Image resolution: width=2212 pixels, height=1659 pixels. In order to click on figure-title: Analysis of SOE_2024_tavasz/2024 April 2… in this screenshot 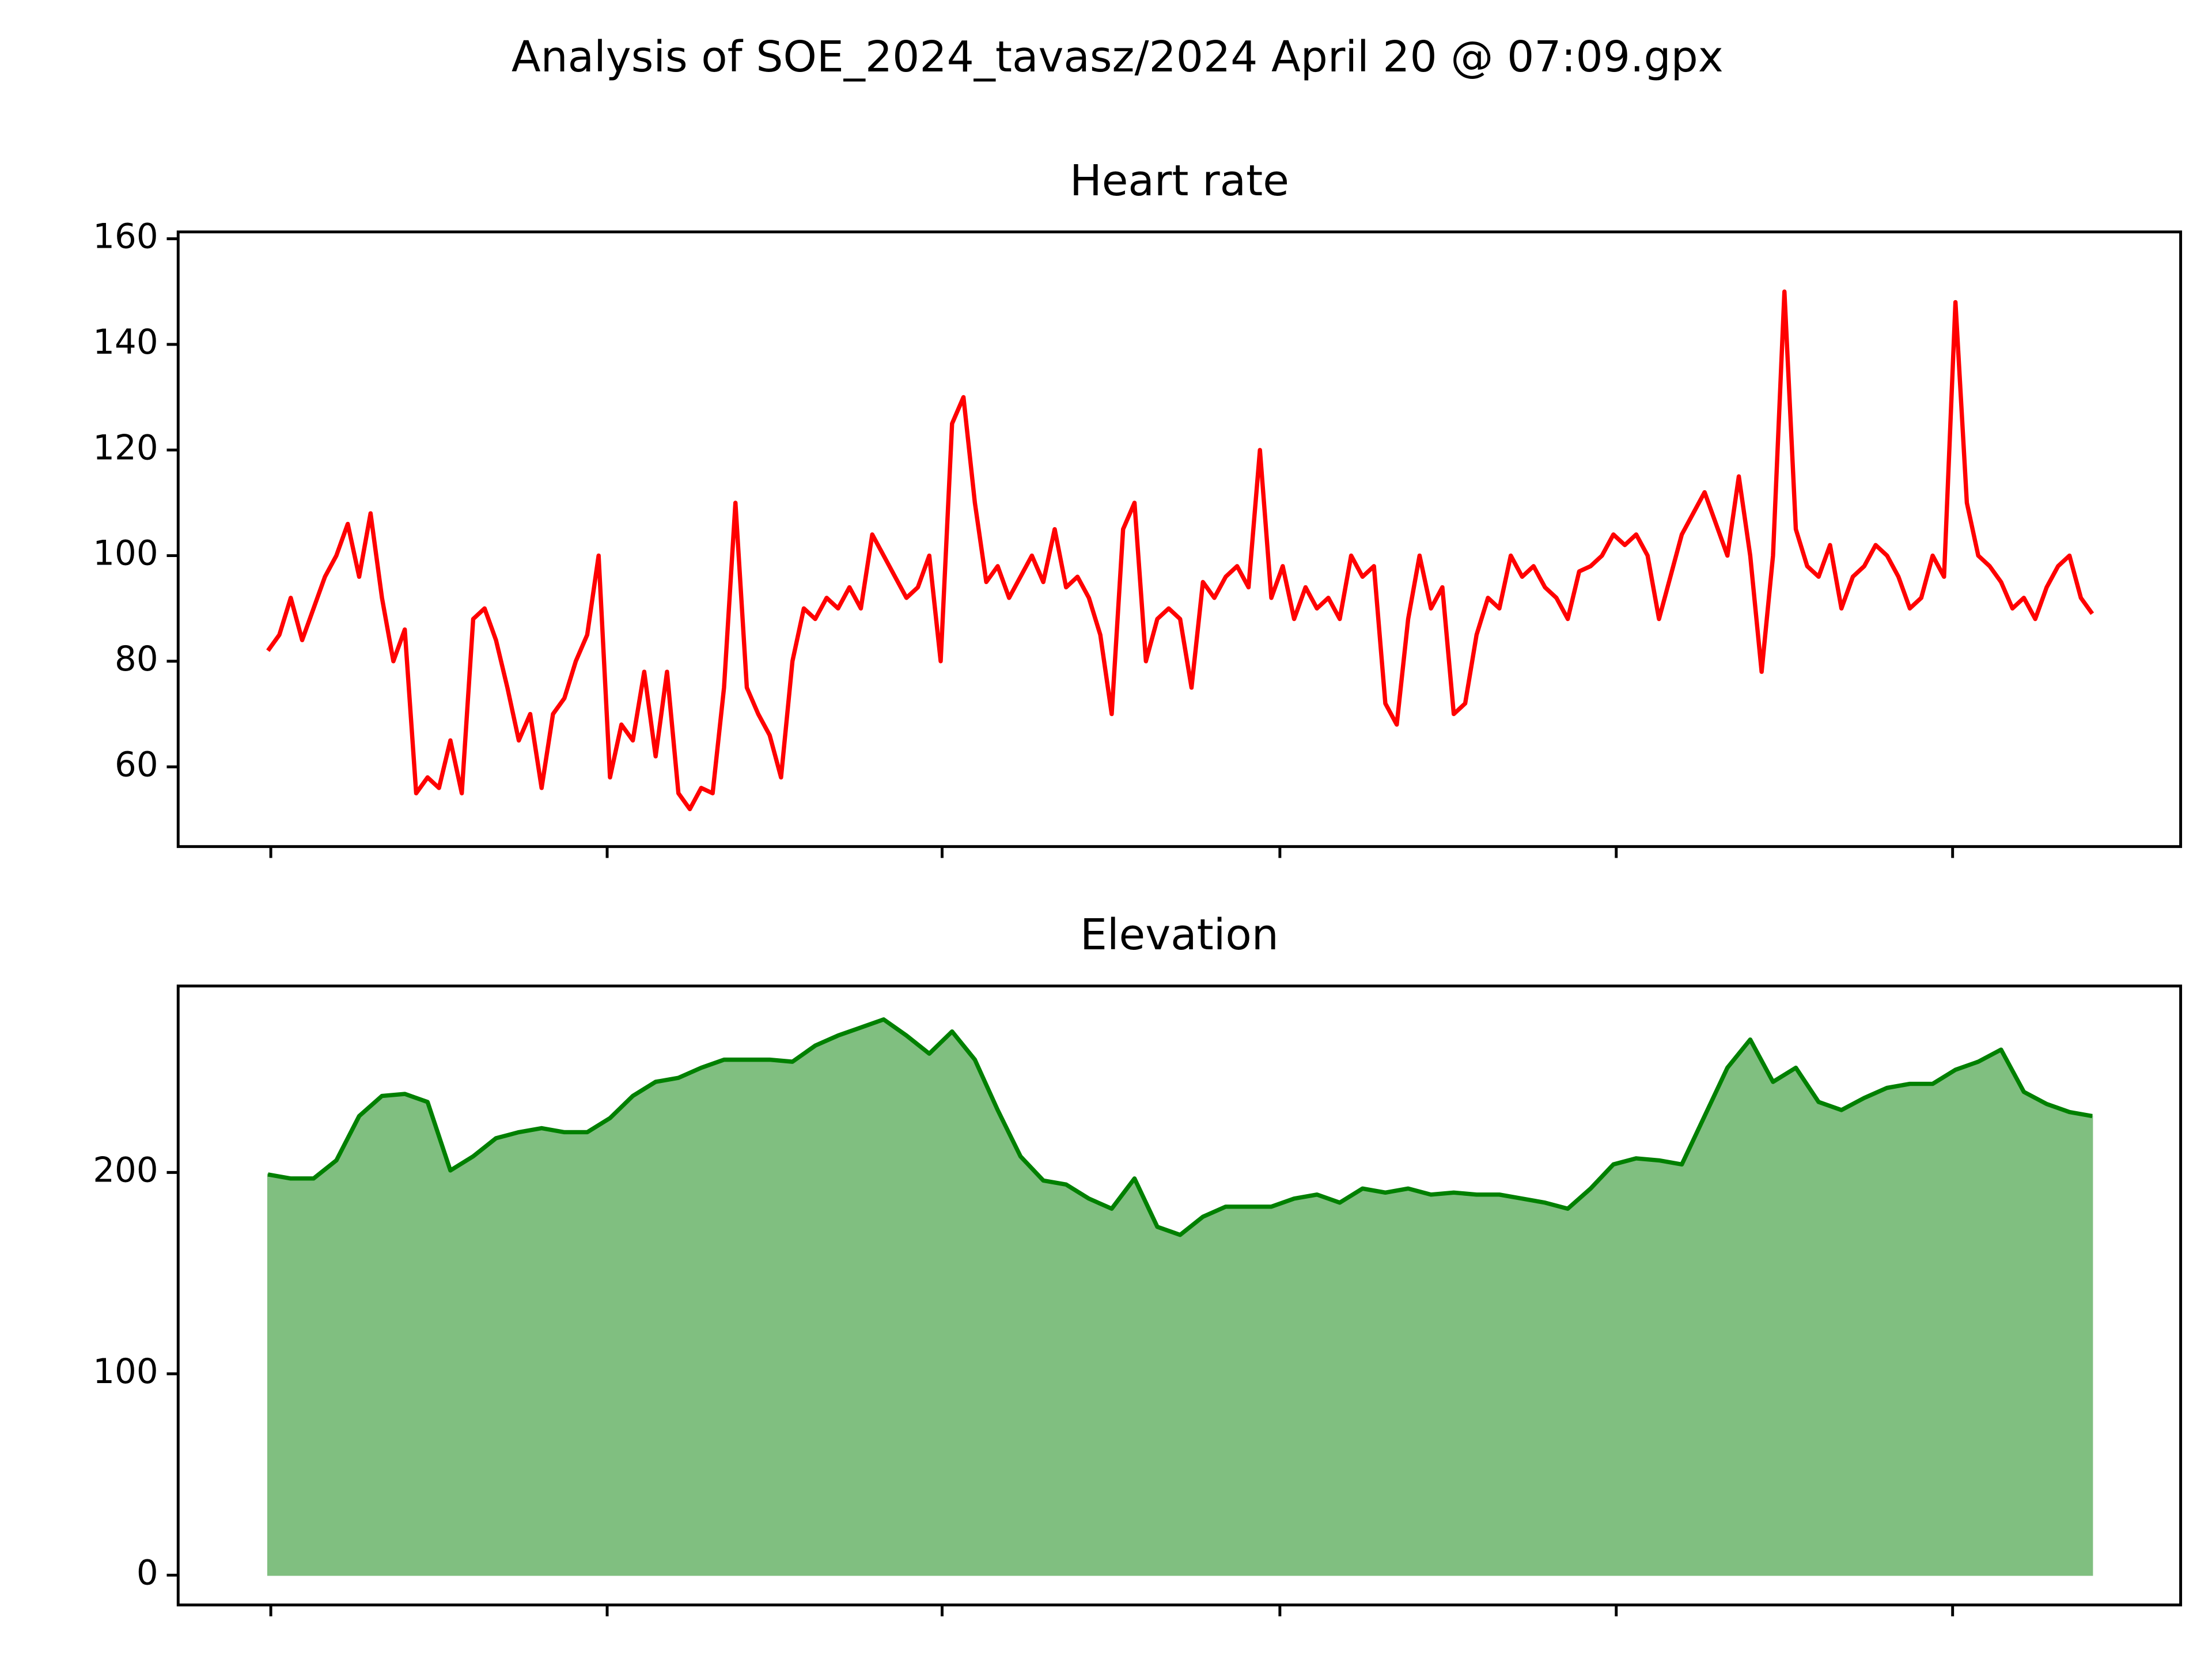, I will do `click(1118, 57)`.